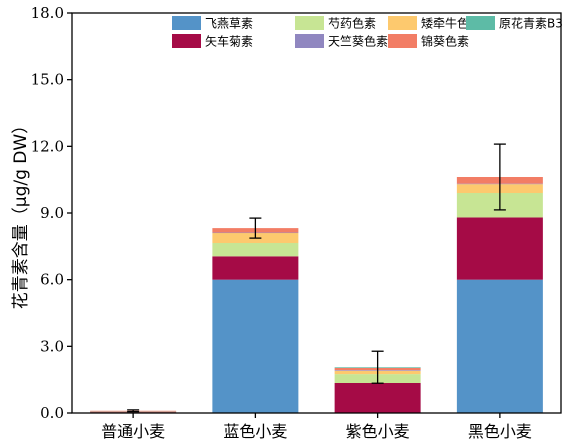  Describe the element at coordinates (352, 24) in the screenshot. I see `legend-label-2: 芍药色素` at that location.